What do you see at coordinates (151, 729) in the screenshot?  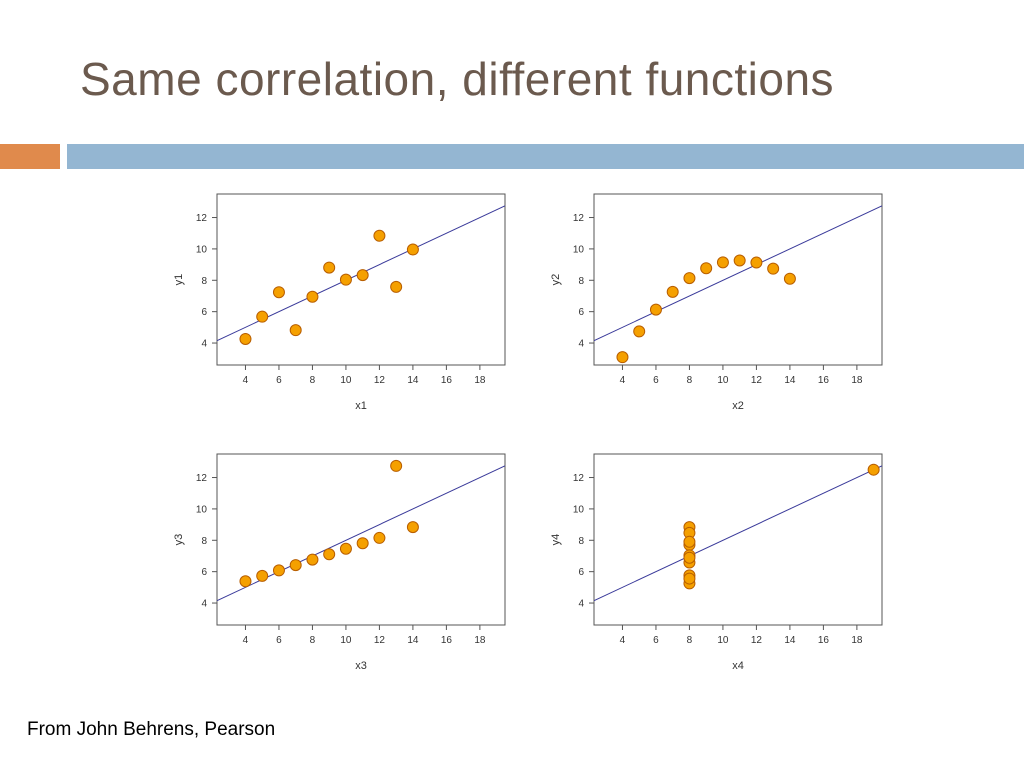 I see `source-caption: From John Behrens, Pearson` at bounding box center [151, 729].